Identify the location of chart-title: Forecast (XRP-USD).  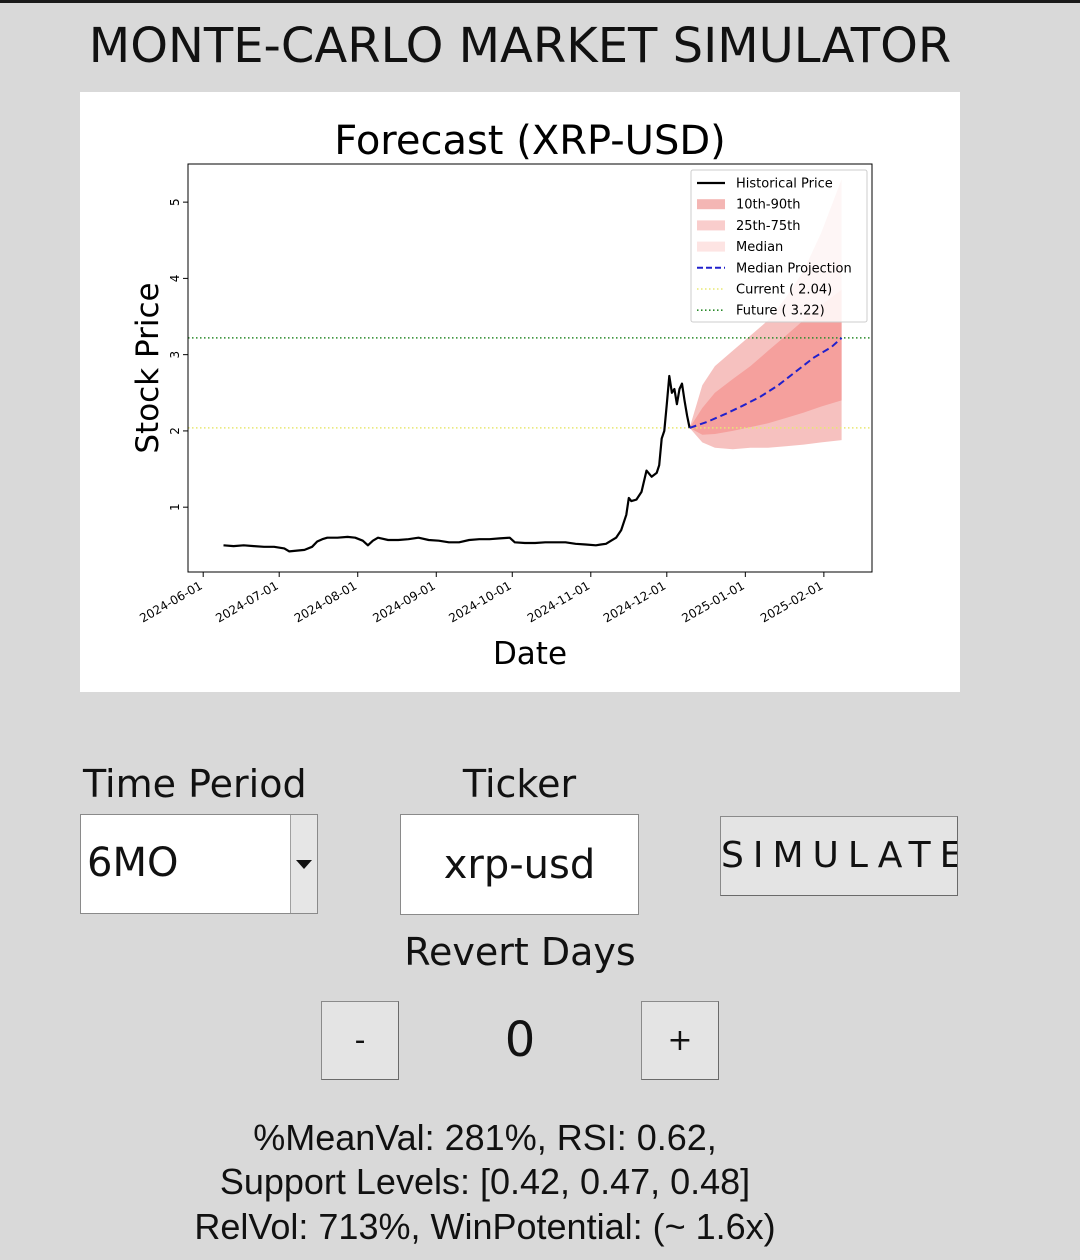
(530, 141).